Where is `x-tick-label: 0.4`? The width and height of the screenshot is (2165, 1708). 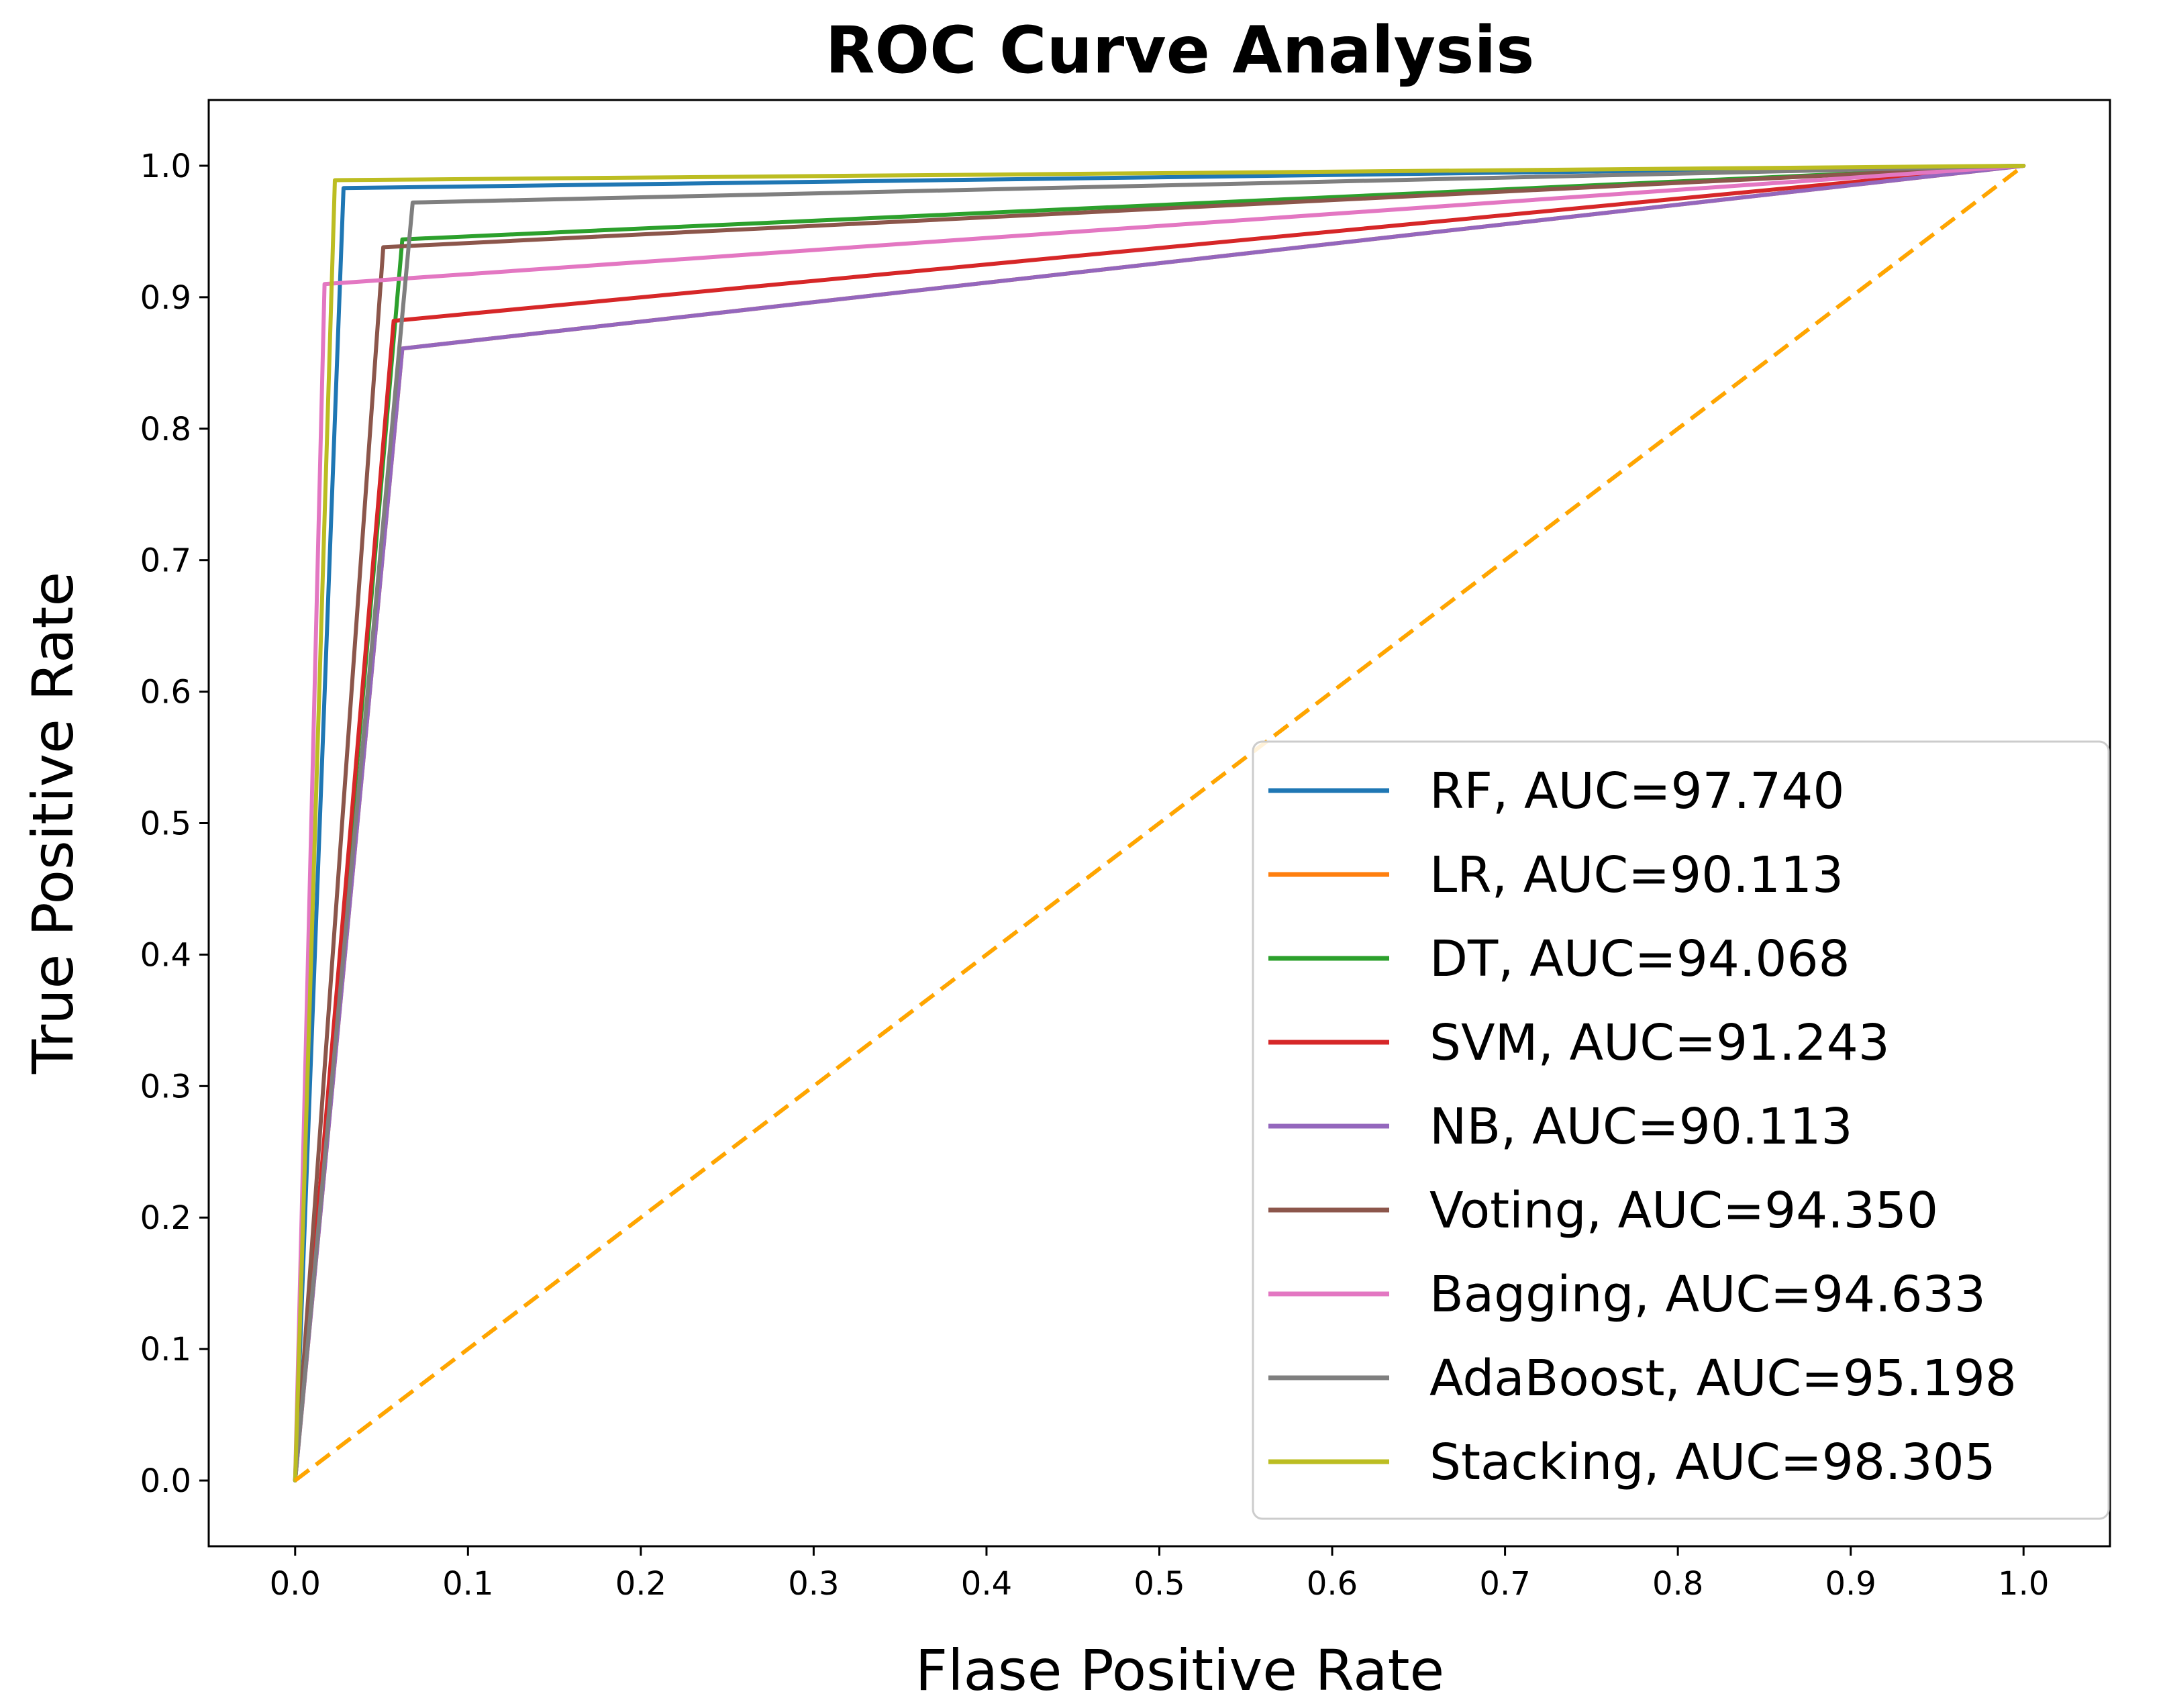 x-tick-label: 0.4 is located at coordinates (986, 1584).